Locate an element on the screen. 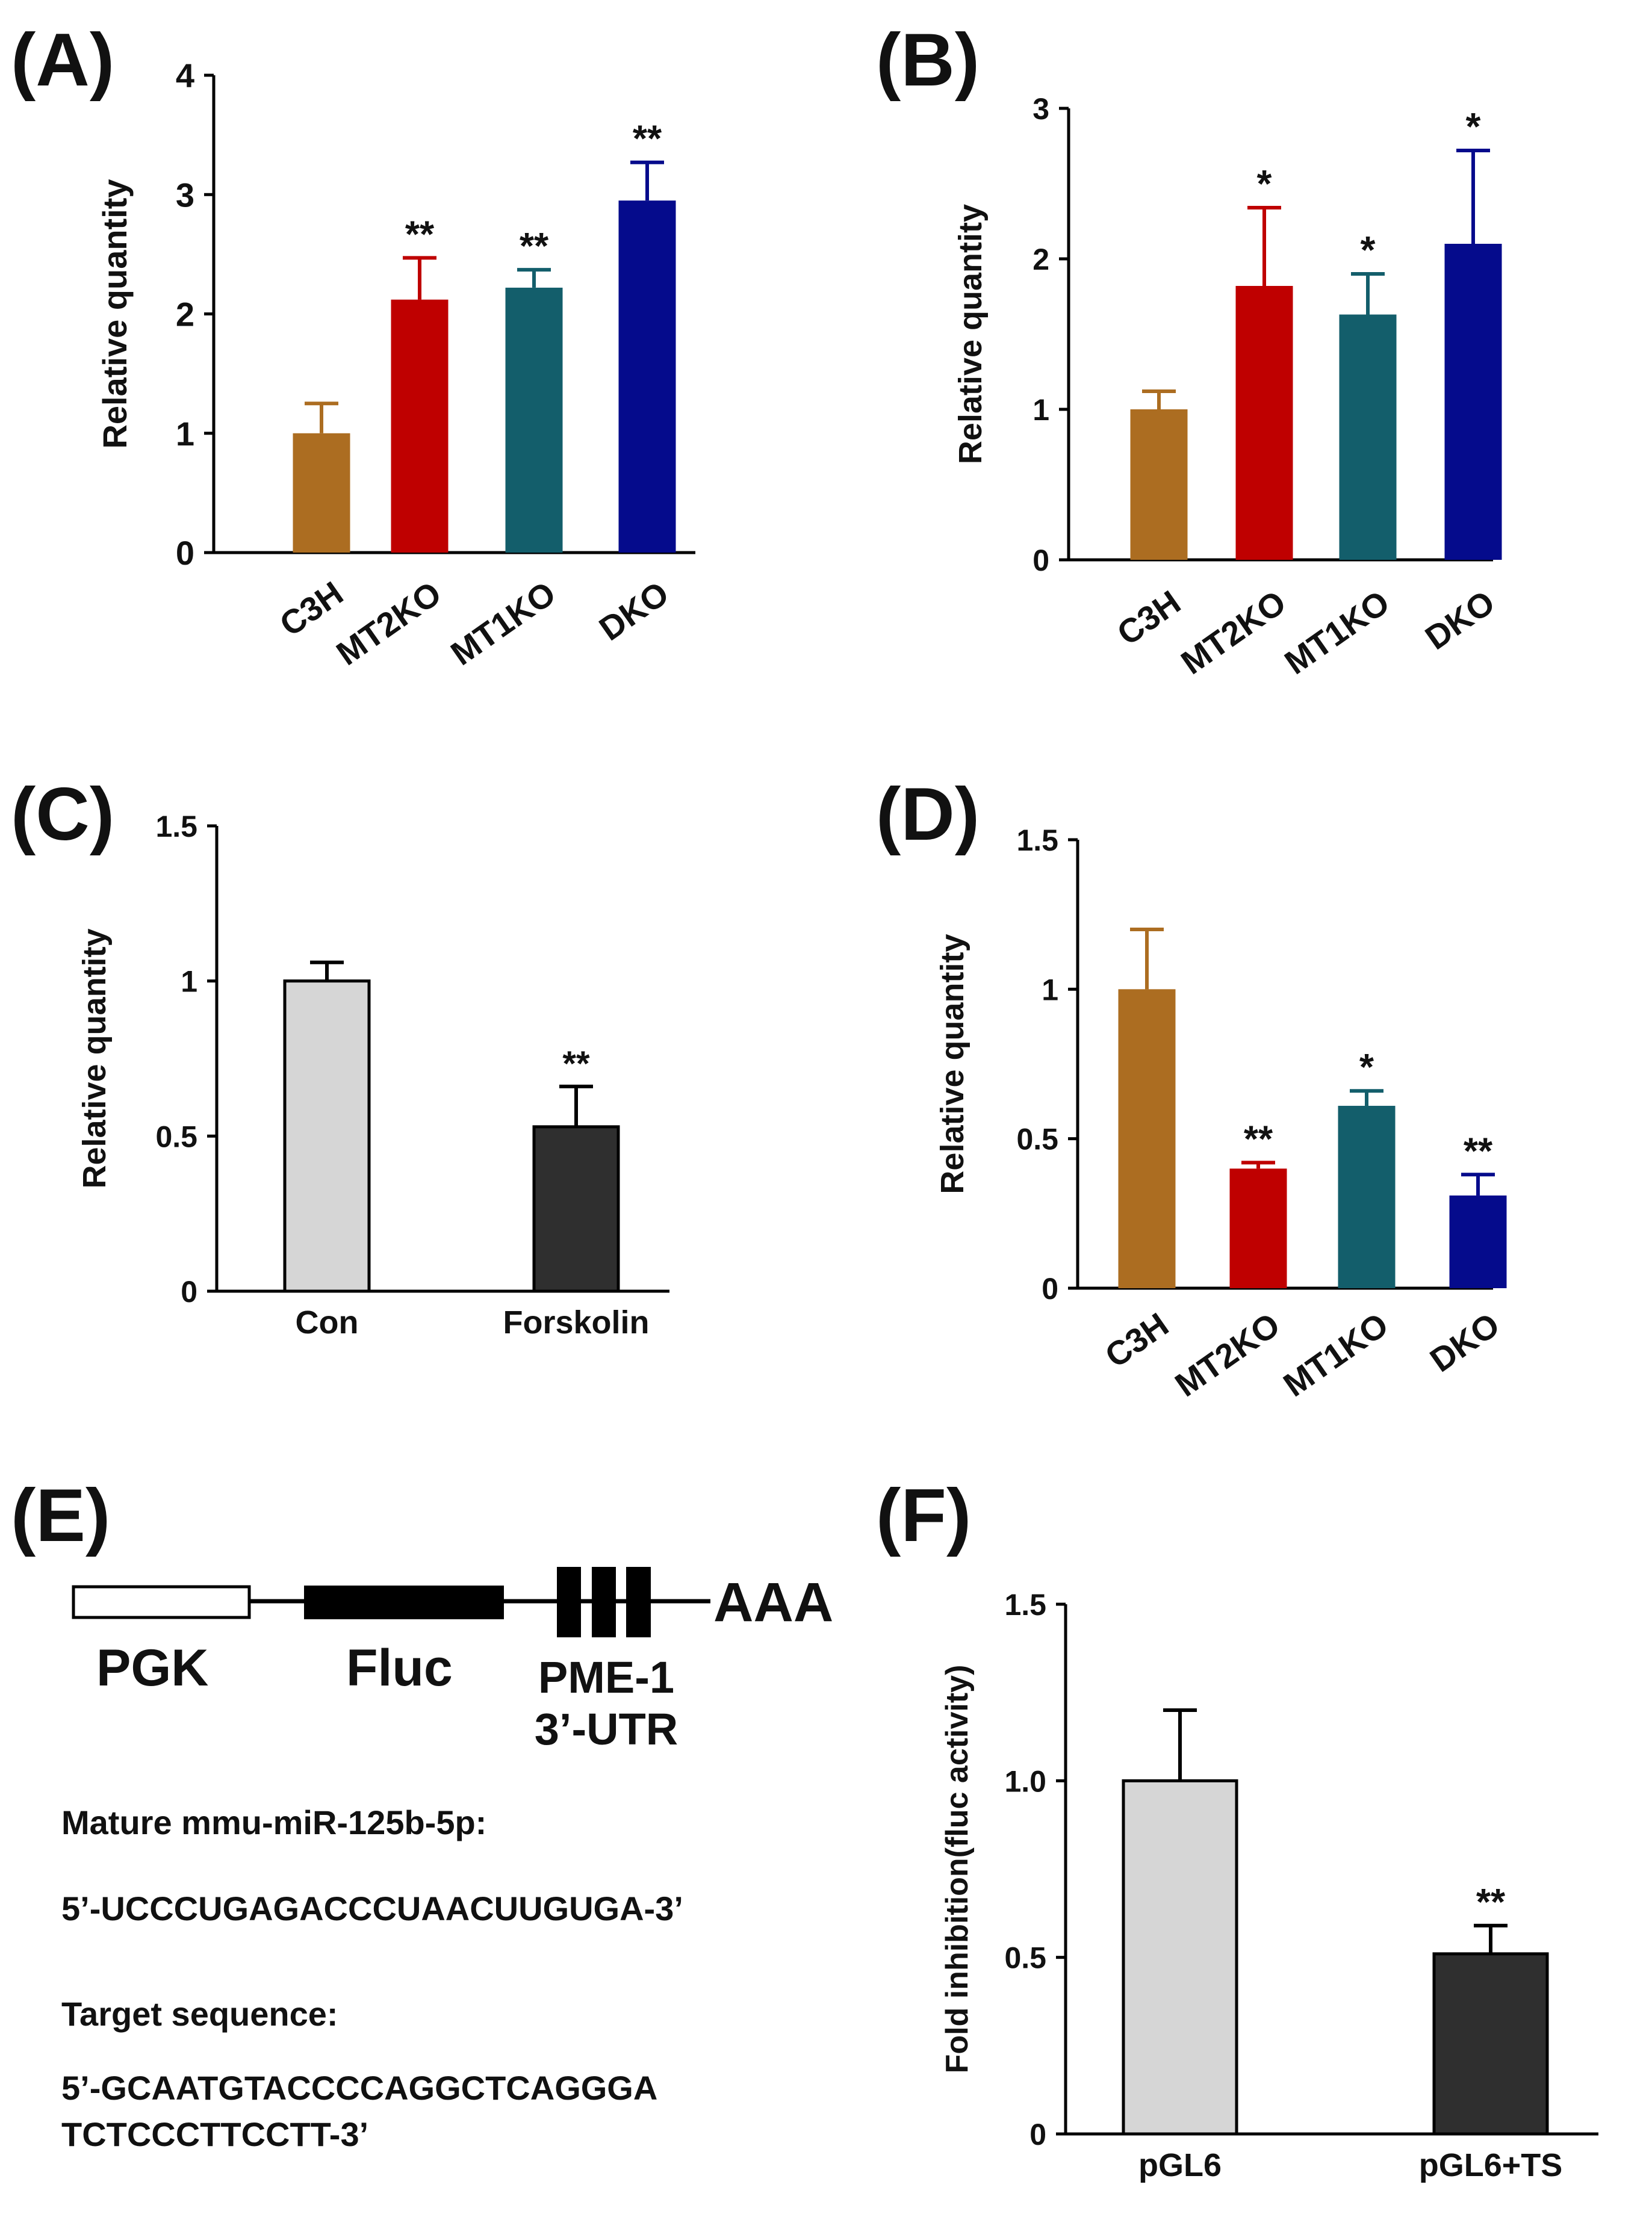 This screenshot has width=1652, height=2214. utr-label-line2: 3’-UTR is located at coordinates (606, 1729).